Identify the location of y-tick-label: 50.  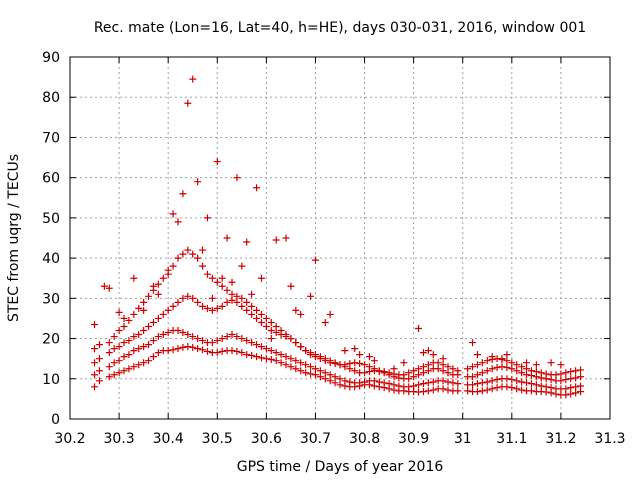
(51, 219).